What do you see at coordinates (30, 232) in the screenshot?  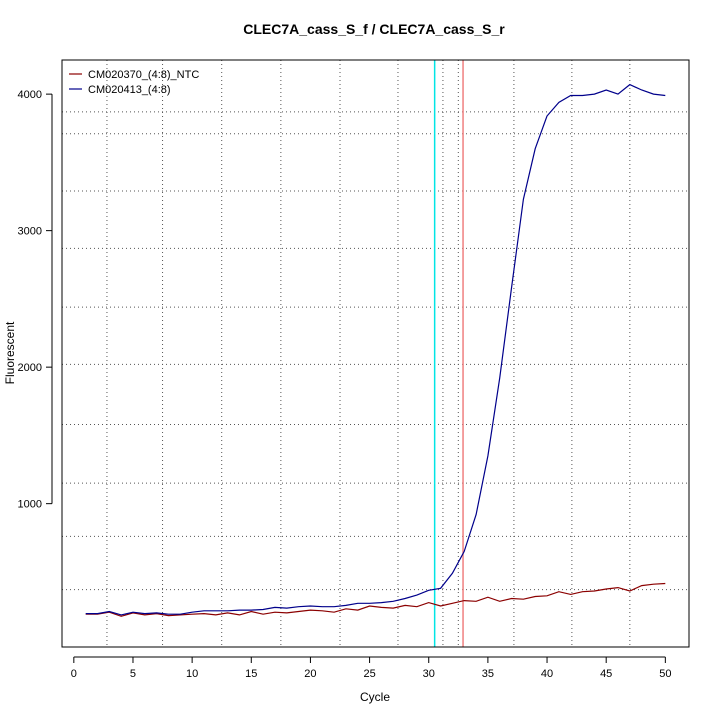 I see `y-tick-label: 3000` at bounding box center [30, 232].